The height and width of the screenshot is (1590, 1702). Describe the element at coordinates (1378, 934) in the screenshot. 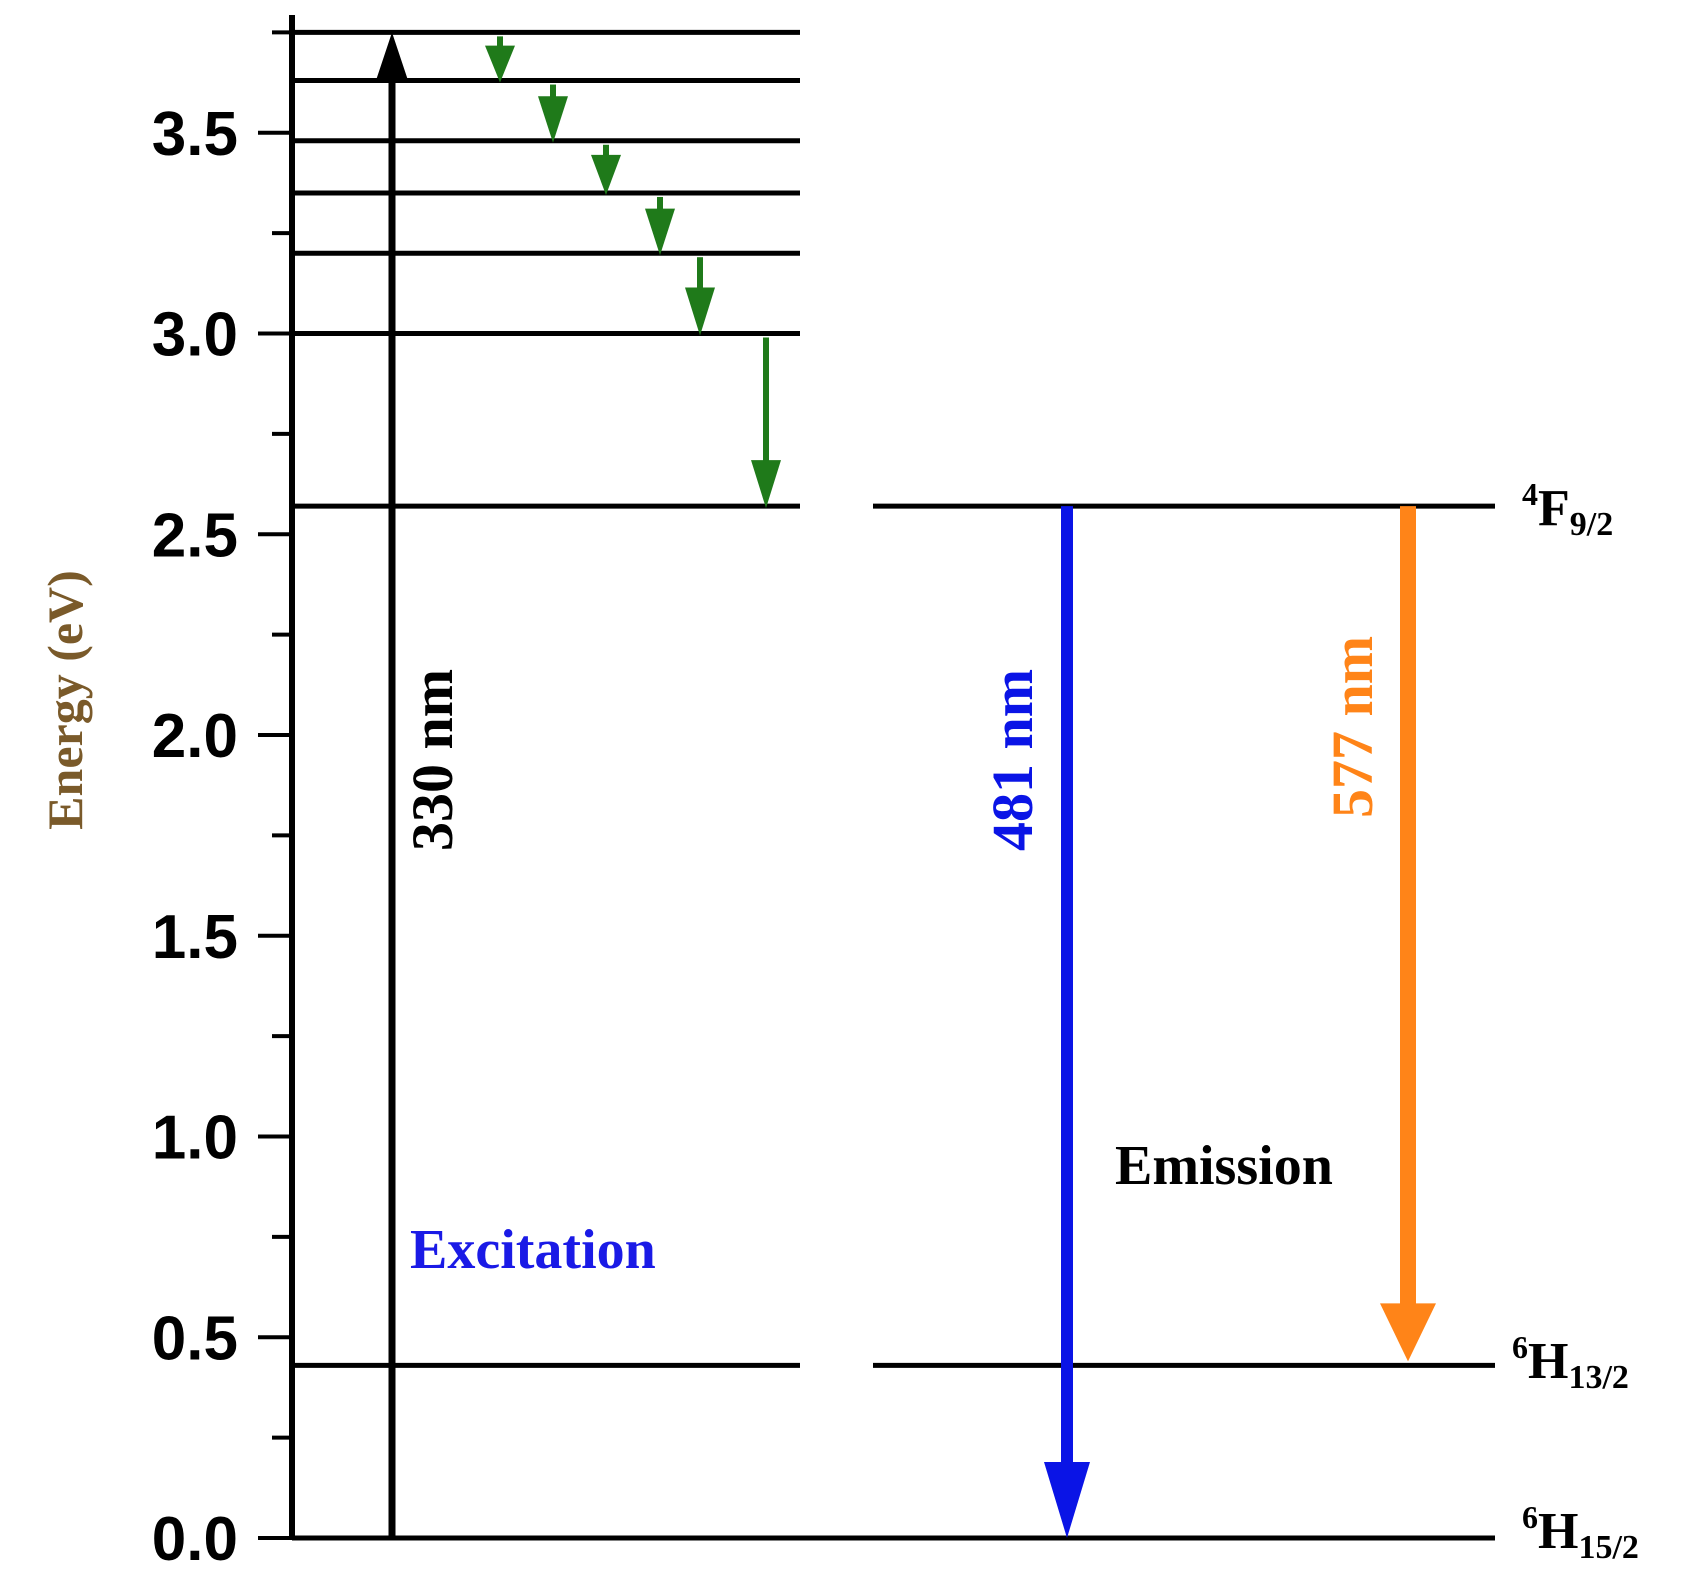

I see `orange-emission-transition: 577 nm` at that location.